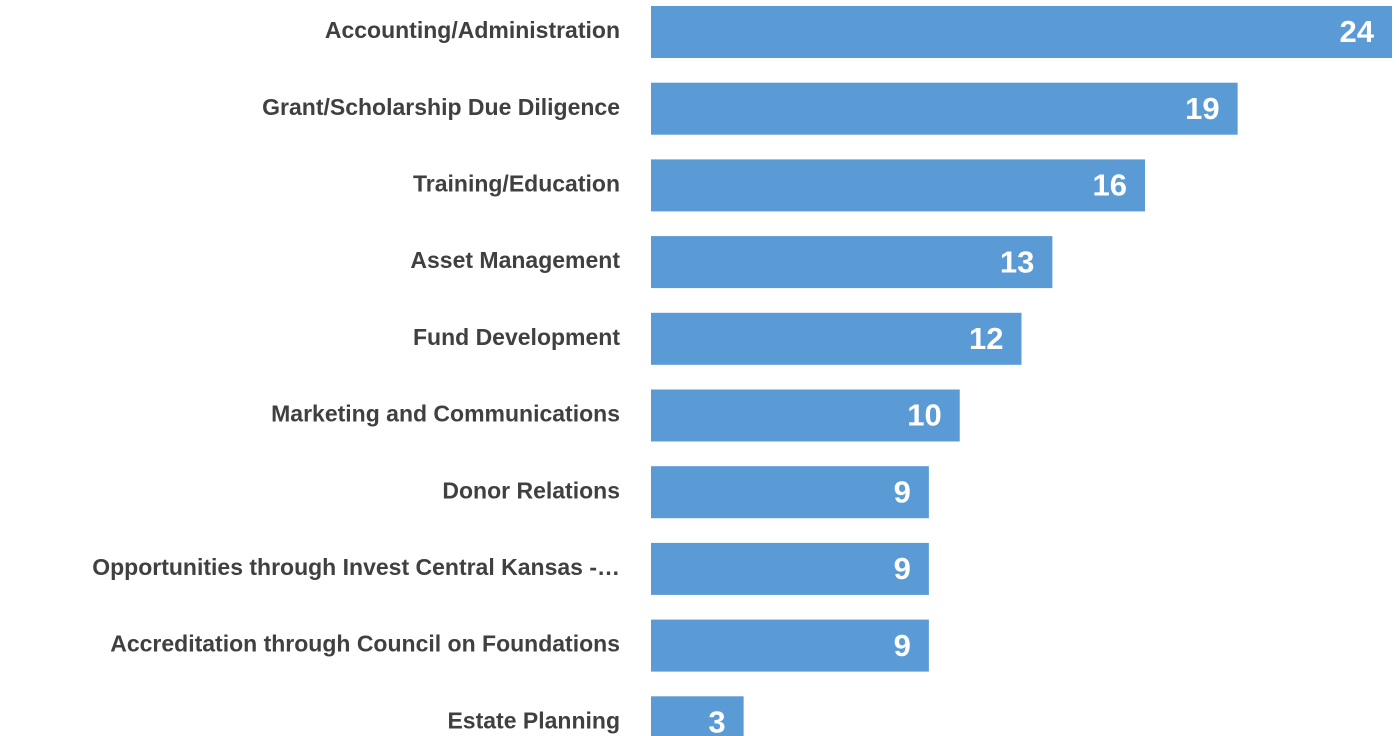 The width and height of the screenshot is (1399, 736). I want to click on category-label: Training/Education, so click(516, 183).